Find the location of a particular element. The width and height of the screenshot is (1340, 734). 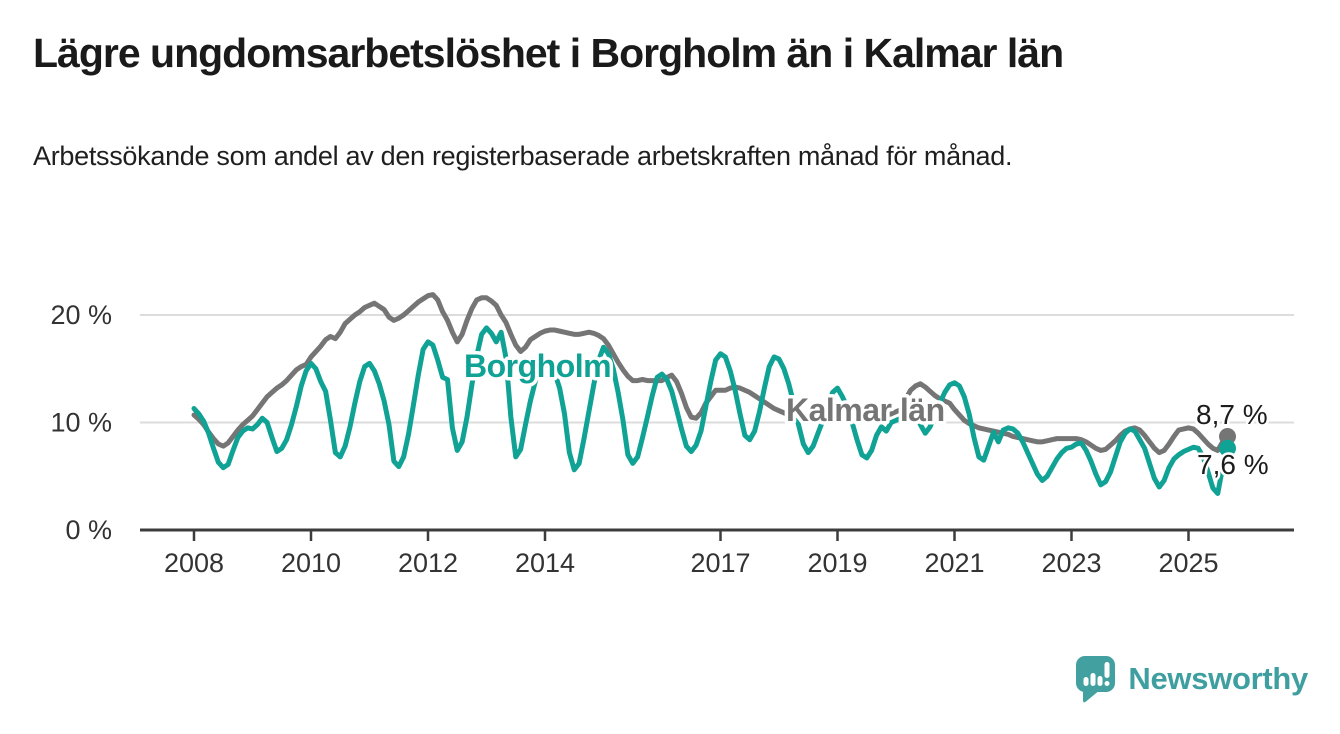

logo-exclamation-bar is located at coordinates (1107, 670).